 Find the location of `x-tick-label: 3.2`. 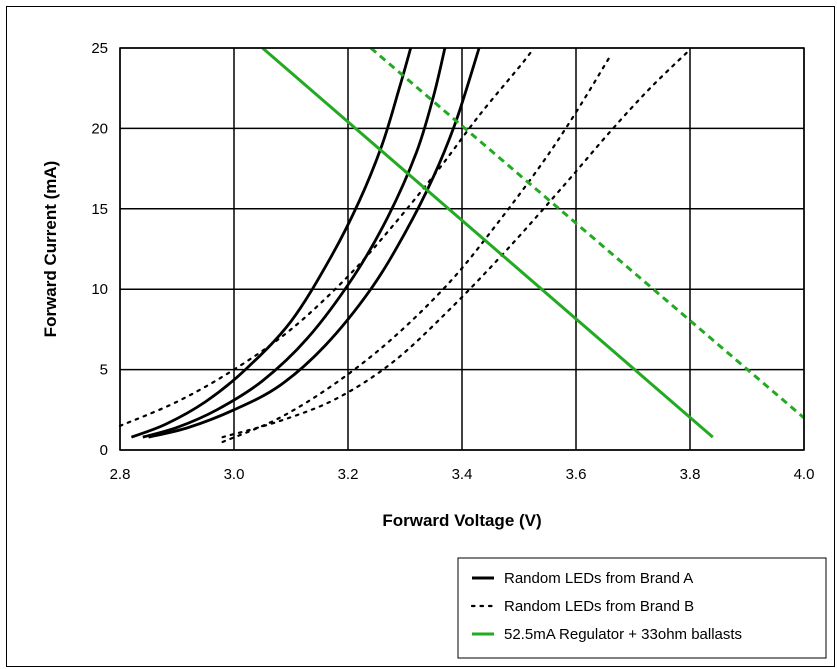

x-tick-label: 3.2 is located at coordinates (348, 474).